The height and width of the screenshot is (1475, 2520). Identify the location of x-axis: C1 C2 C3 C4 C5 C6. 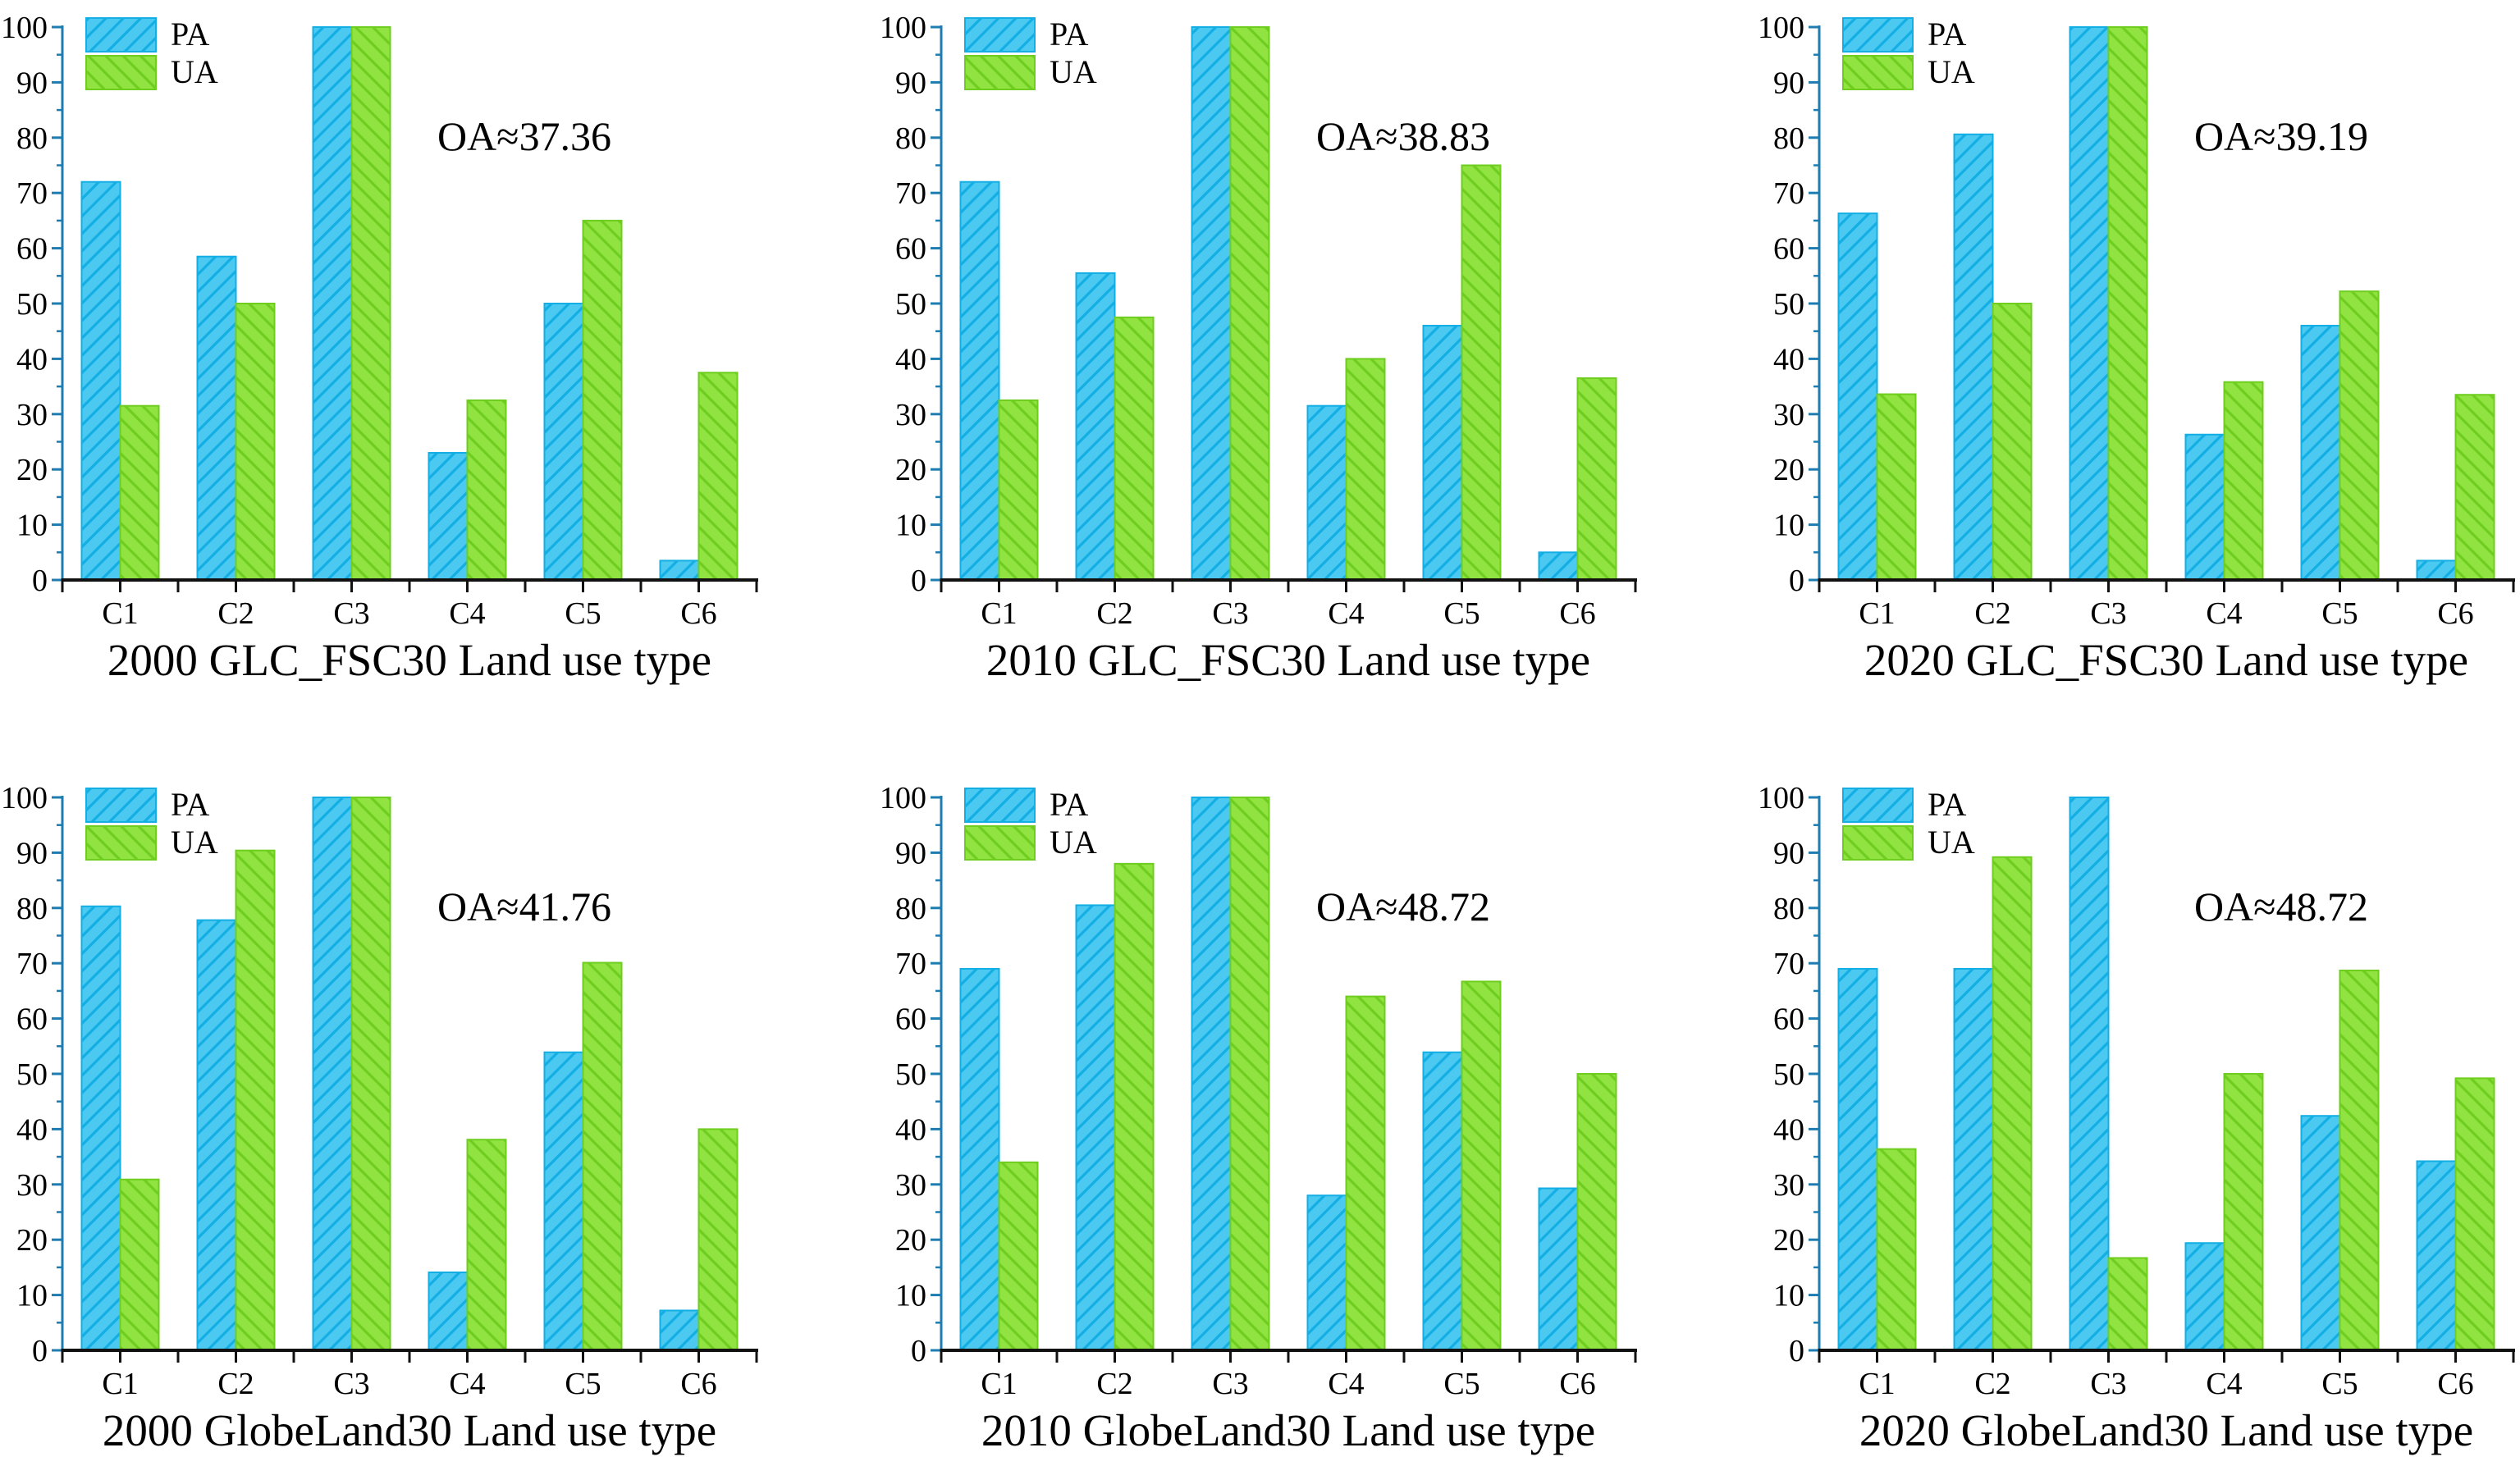
(409, 604).